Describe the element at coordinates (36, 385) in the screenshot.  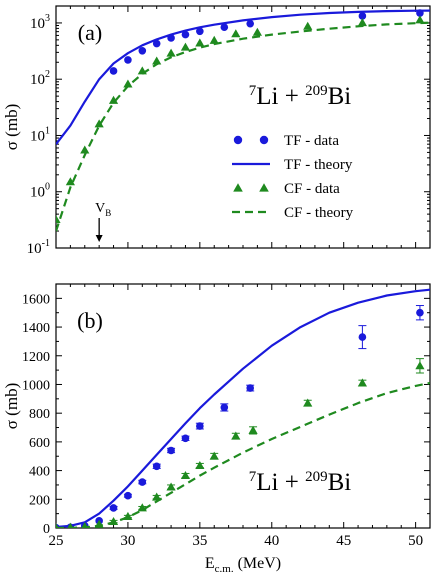
I see `y-tick-label: 1000` at that location.